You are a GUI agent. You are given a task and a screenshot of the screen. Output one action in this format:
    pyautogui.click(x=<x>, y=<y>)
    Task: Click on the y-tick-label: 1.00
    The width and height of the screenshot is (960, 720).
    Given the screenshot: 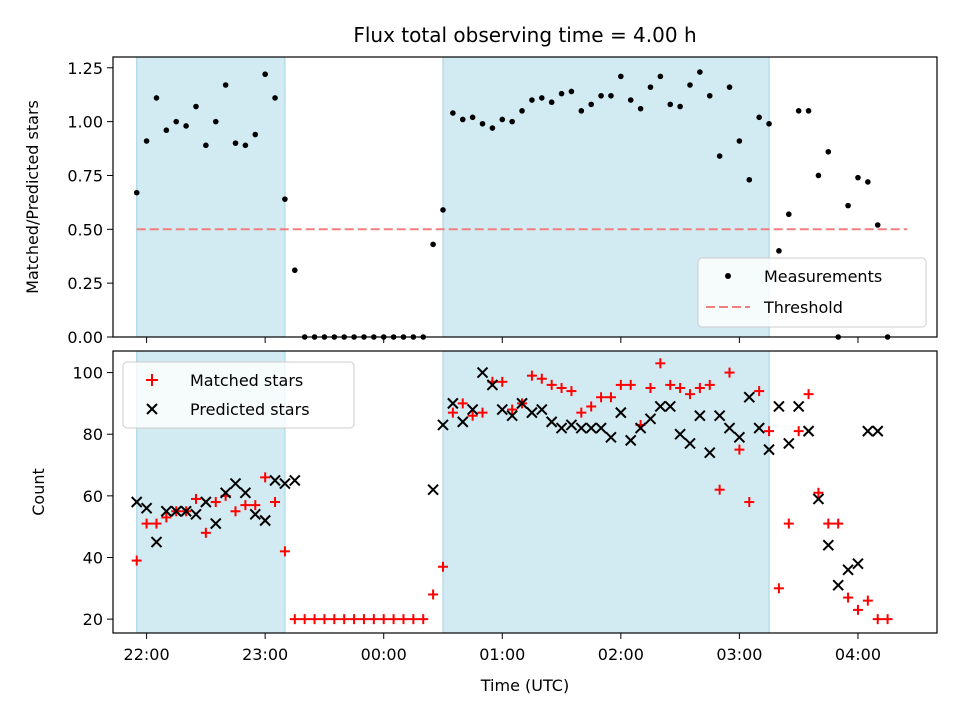 What is the action you would take?
    pyautogui.click(x=85, y=122)
    